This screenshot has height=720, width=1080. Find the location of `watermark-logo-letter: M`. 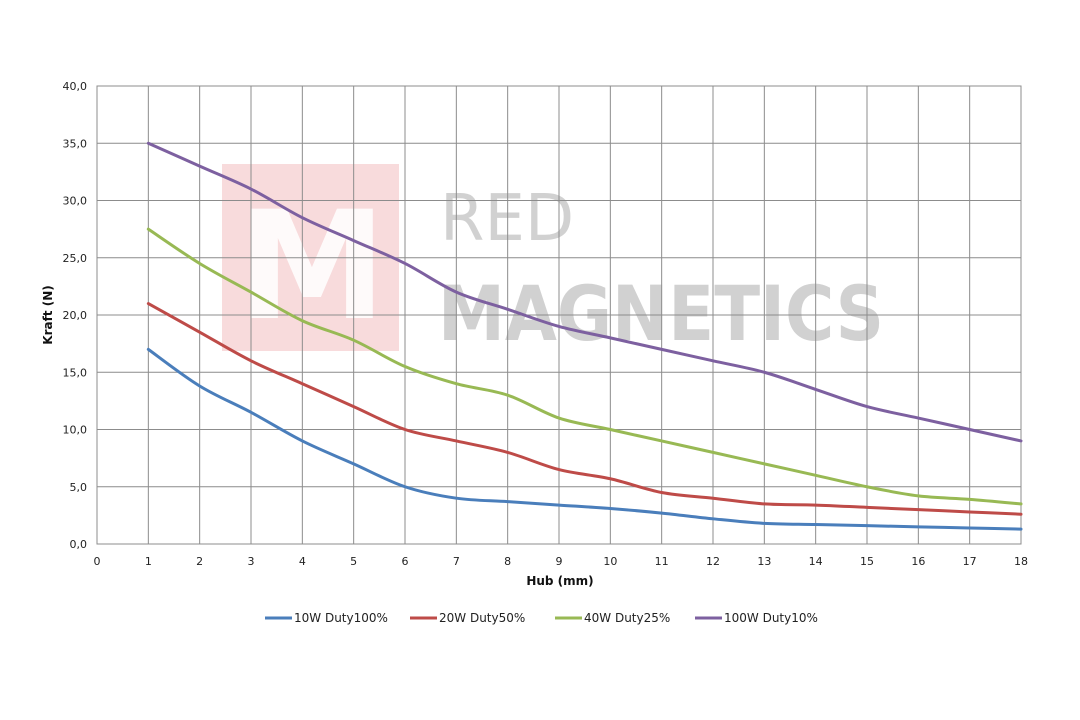

watermark-logo-letter: M is located at coordinates (311, 267).